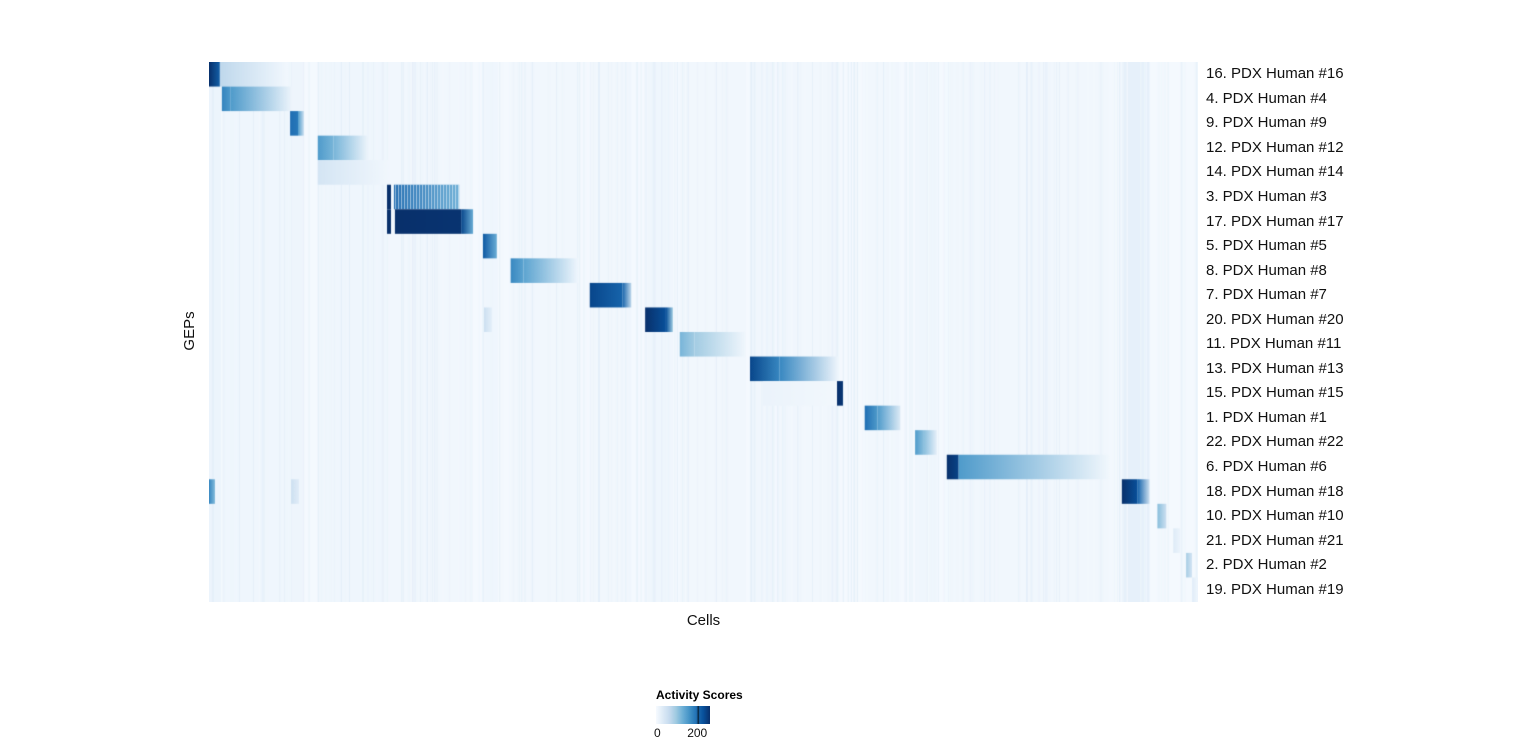 The width and height of the screenshot is (1540, 743). I want to click on row-label: 1. PDX Human #1, so click(1266, 417).